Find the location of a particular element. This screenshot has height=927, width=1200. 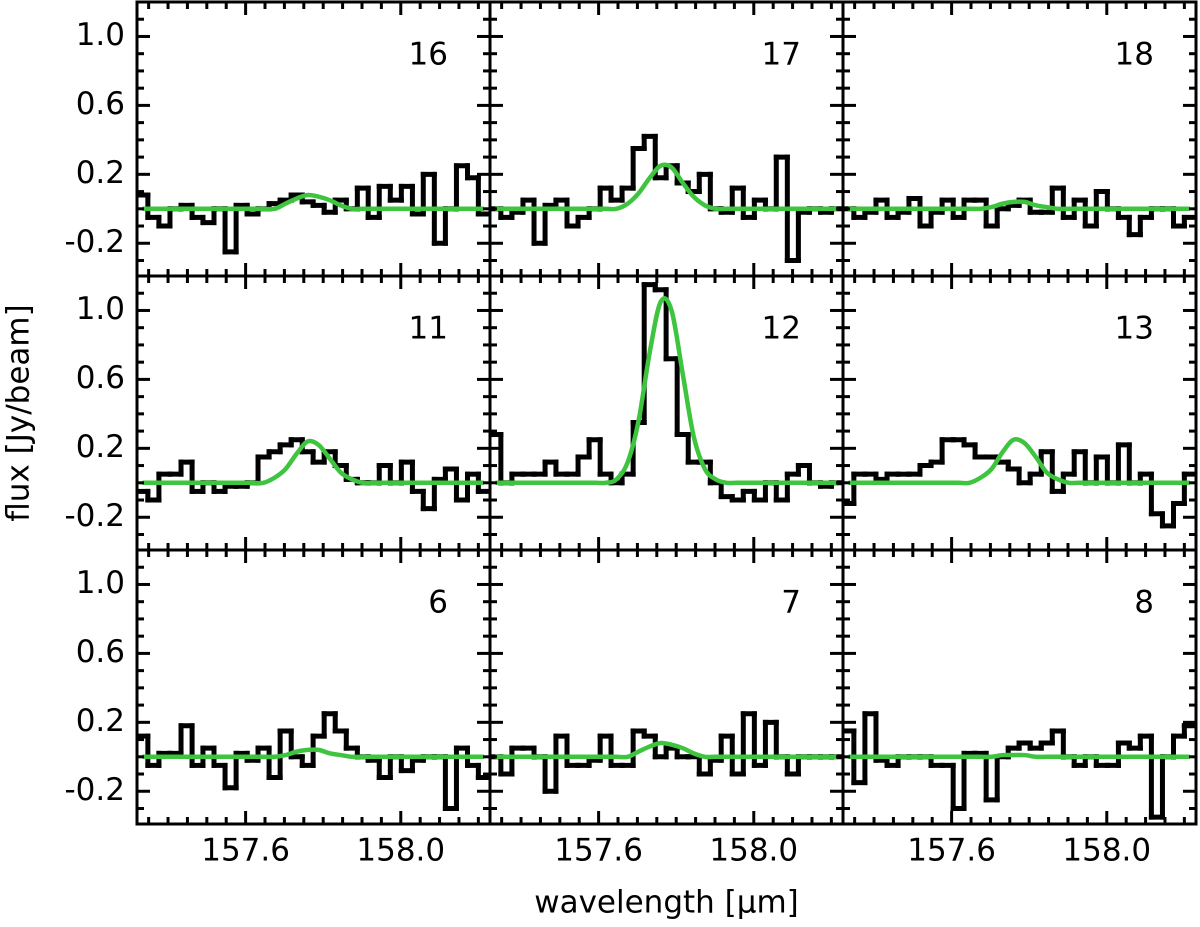

panel-frame is located at coordinates (1019, 687).